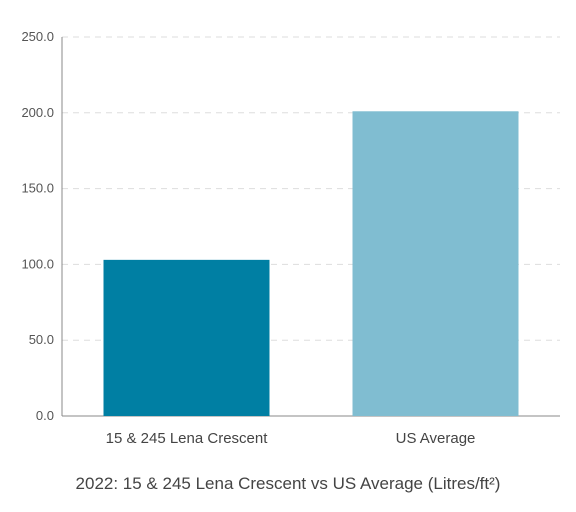  Describe the element at coordinates (436, 438) in the screenshot. I see `x-category-label: US Average` at that location.